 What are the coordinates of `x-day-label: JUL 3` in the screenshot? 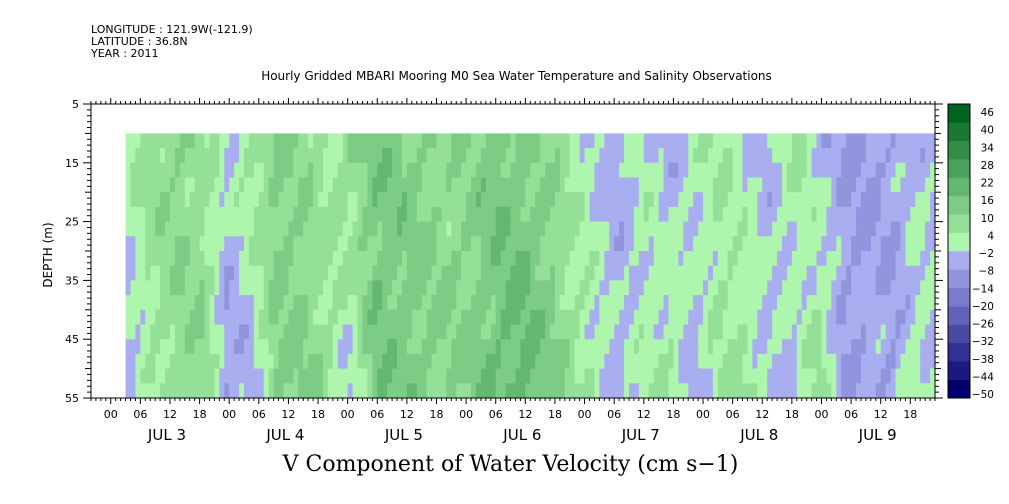 It's located at (166, 435).